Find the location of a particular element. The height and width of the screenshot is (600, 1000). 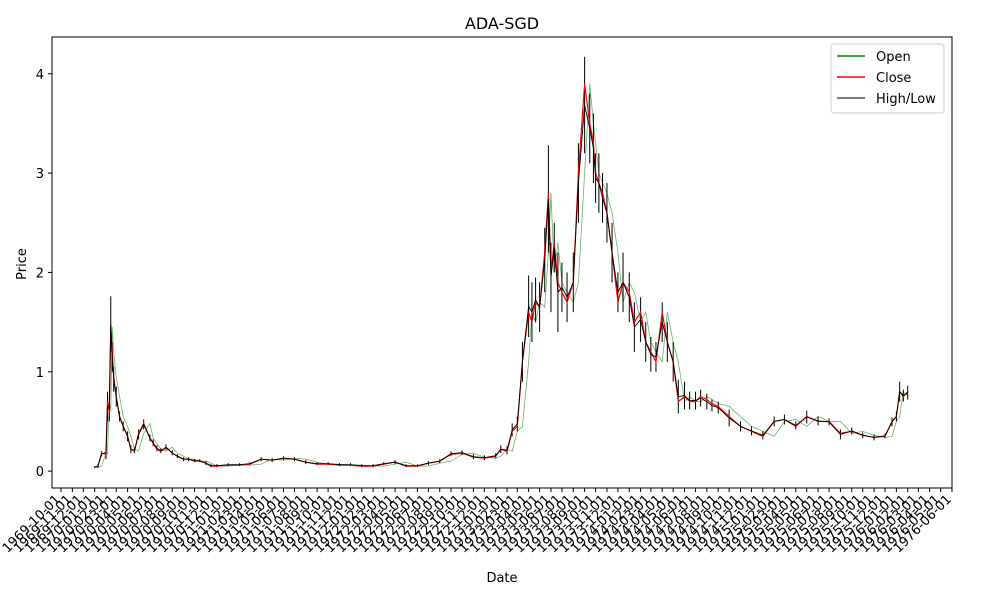

legend-label-close: Close is located at coordinates (893, 78).